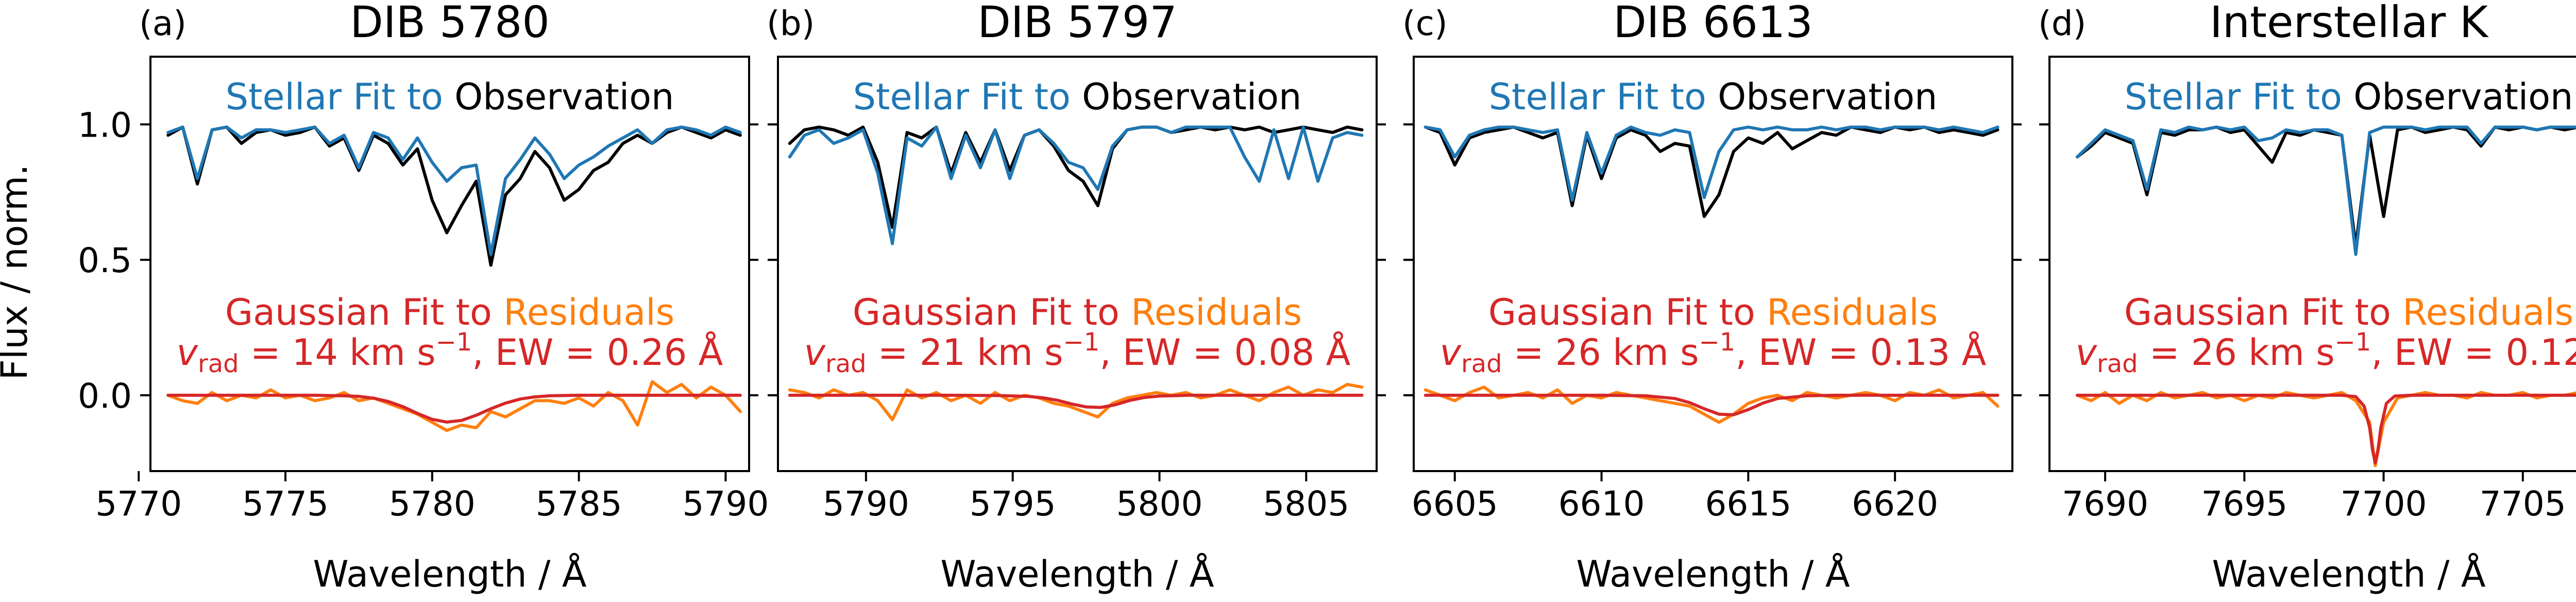 The height and width of the screenshot is (602, 2576). Describe the element at coordinates (105, 396) in the screenshot. I see `y-tick-label: 0.0` at that location.